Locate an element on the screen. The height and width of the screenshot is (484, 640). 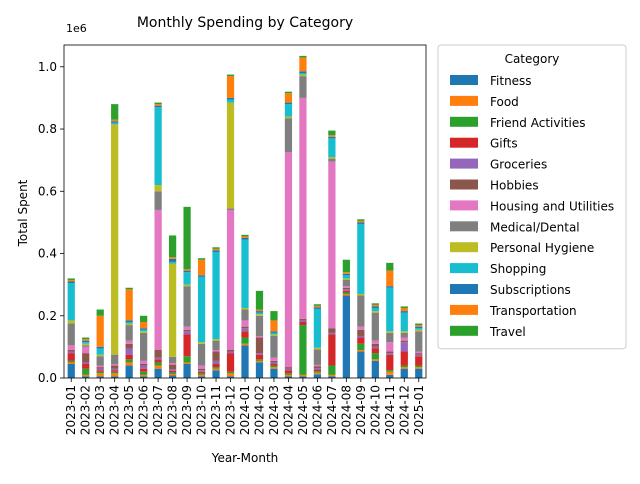
x-tick-label: 2024-11 is located at coordinates (390, 410).